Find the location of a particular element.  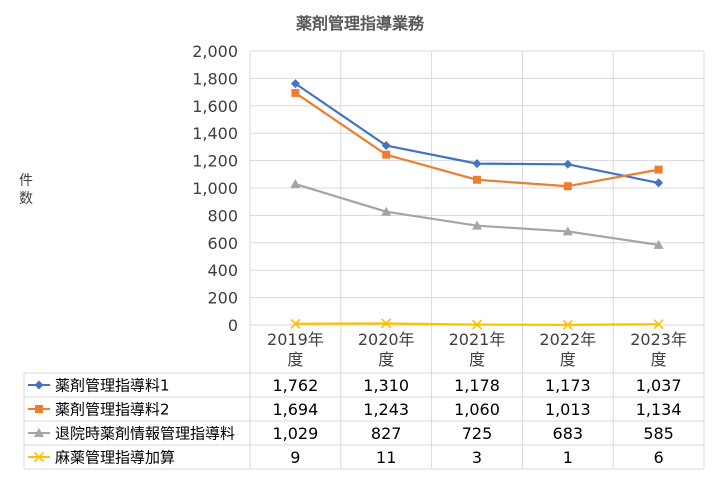

category-label: 2019年 is located at coordinates (295, 339).